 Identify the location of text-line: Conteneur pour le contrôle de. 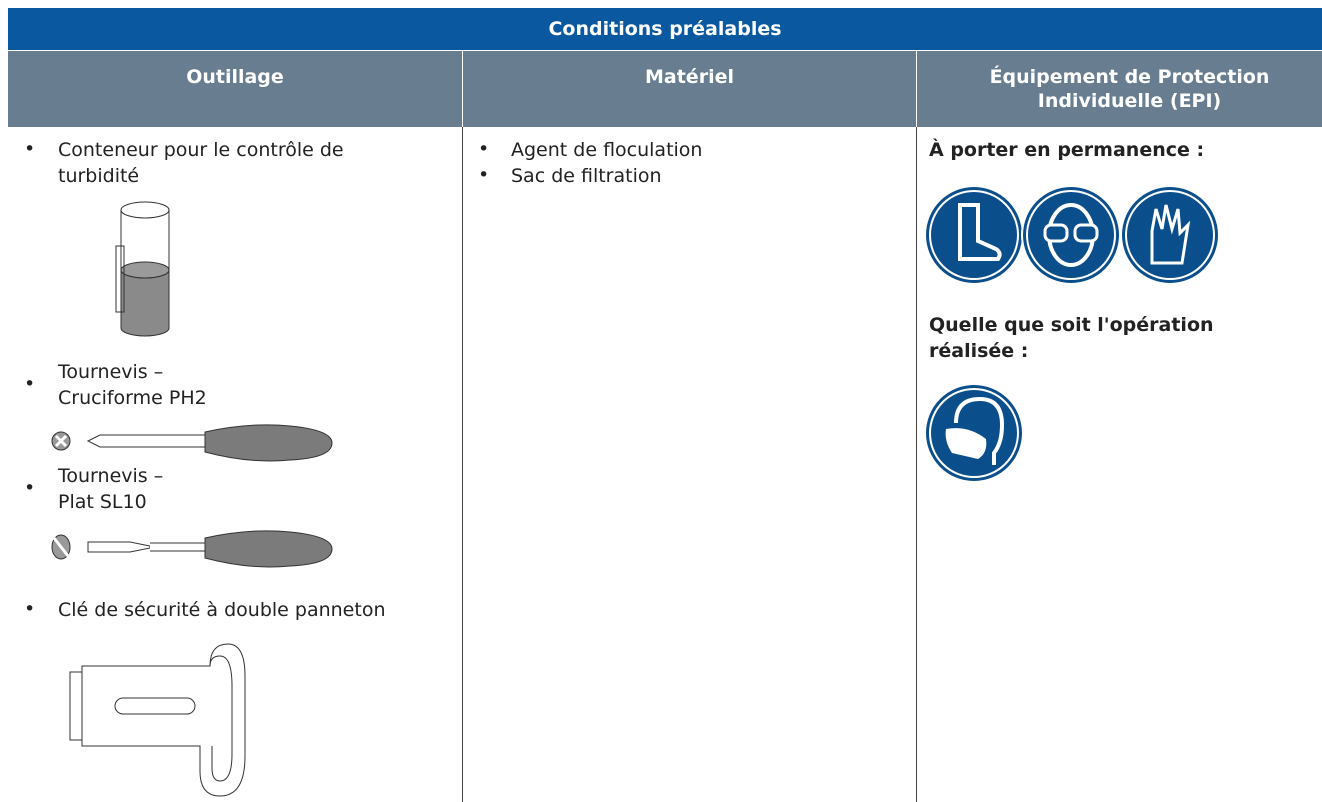
(201, 150).